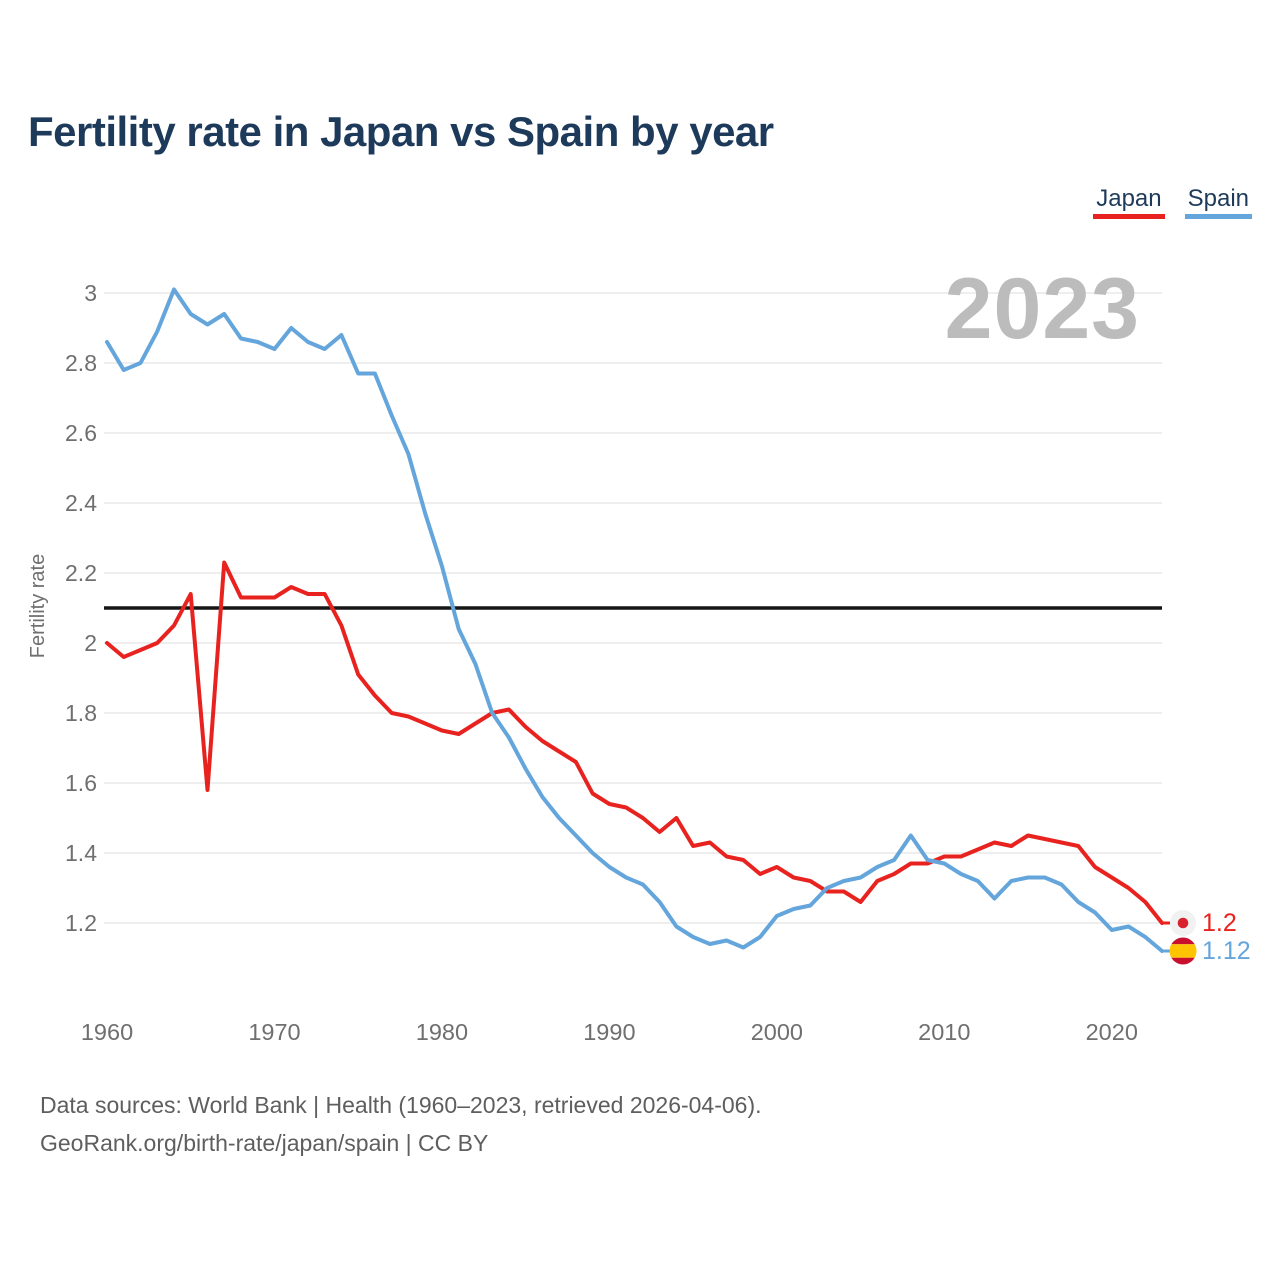 This screenshot has height=1280, width=1280. I want to click on y-tick-label: 1.8, so click(81, 713).